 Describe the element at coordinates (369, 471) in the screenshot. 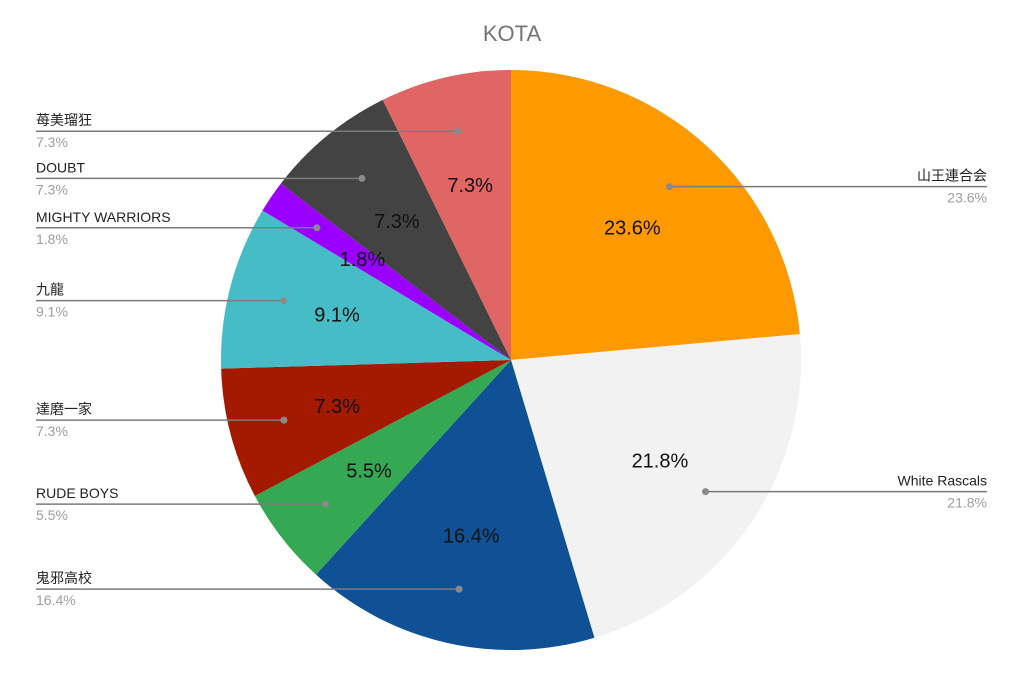

I see `slice-value-label-rude-boys: 5.5%` at that location.